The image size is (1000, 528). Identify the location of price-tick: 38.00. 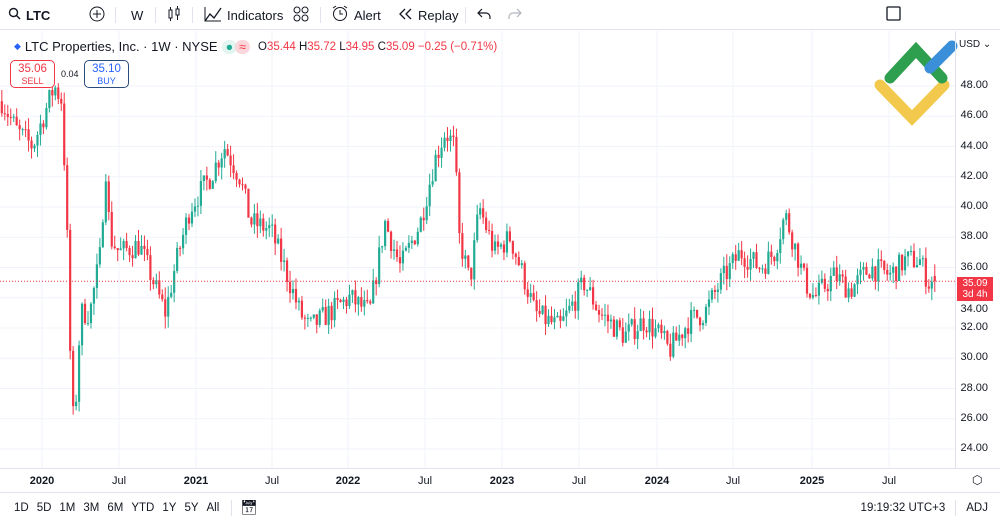
(974, 236).